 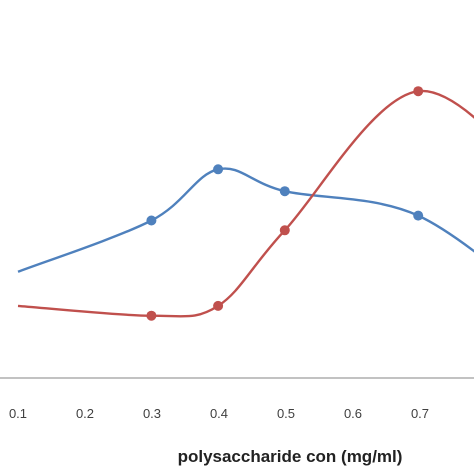 What do you see at coordinates (420, 413) in the screenshot?
I see `x-tick-label: 0.7` at bounding box center [420, 413].